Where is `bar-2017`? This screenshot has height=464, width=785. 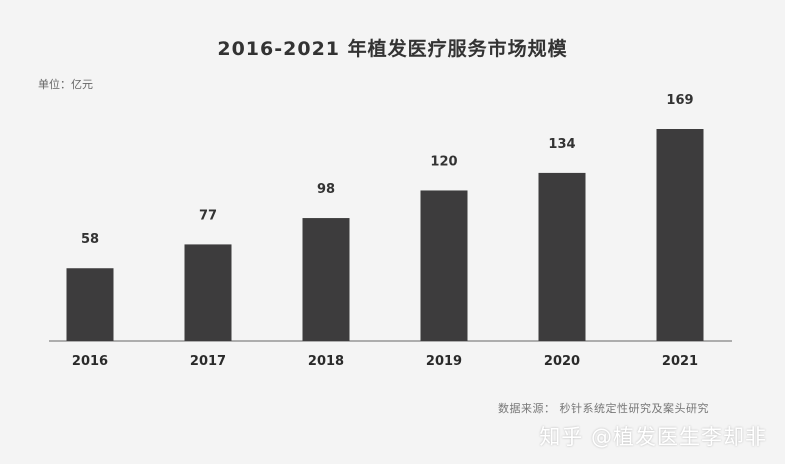
bar-2017 is located at coordinates (208, 292).